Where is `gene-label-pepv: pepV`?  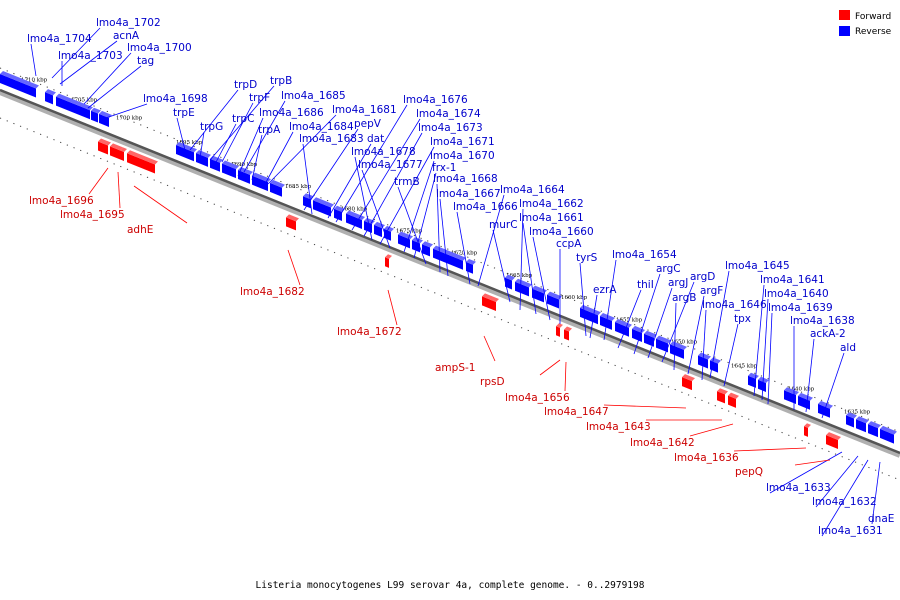 gene-label-pepv: pepV is located at coordinates (368, 124).